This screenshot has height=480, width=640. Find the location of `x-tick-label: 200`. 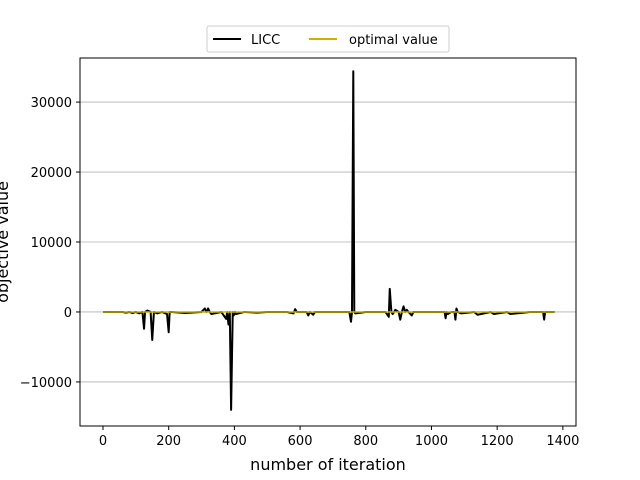

x-tick-label: 200 is located at coordinates (168, 441).